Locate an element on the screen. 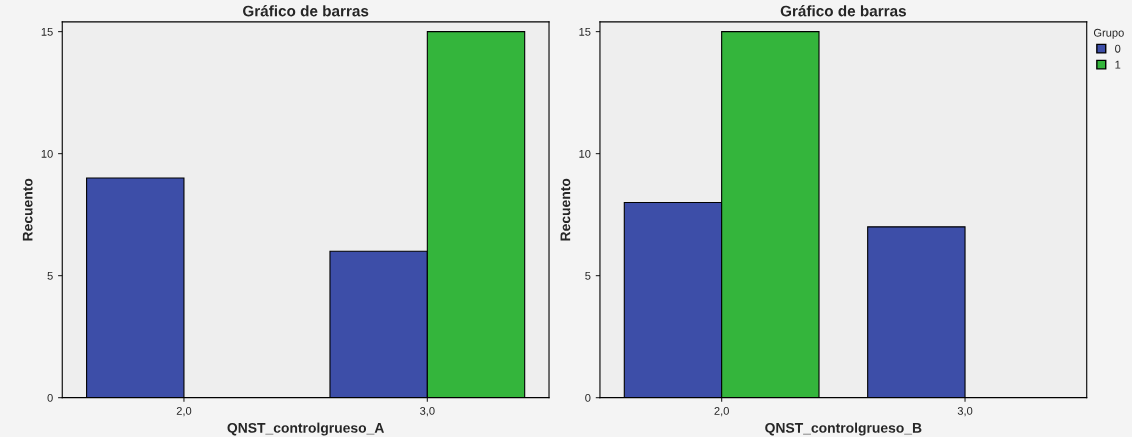  legend-label: 1 is located at coordinates (1118, 64).